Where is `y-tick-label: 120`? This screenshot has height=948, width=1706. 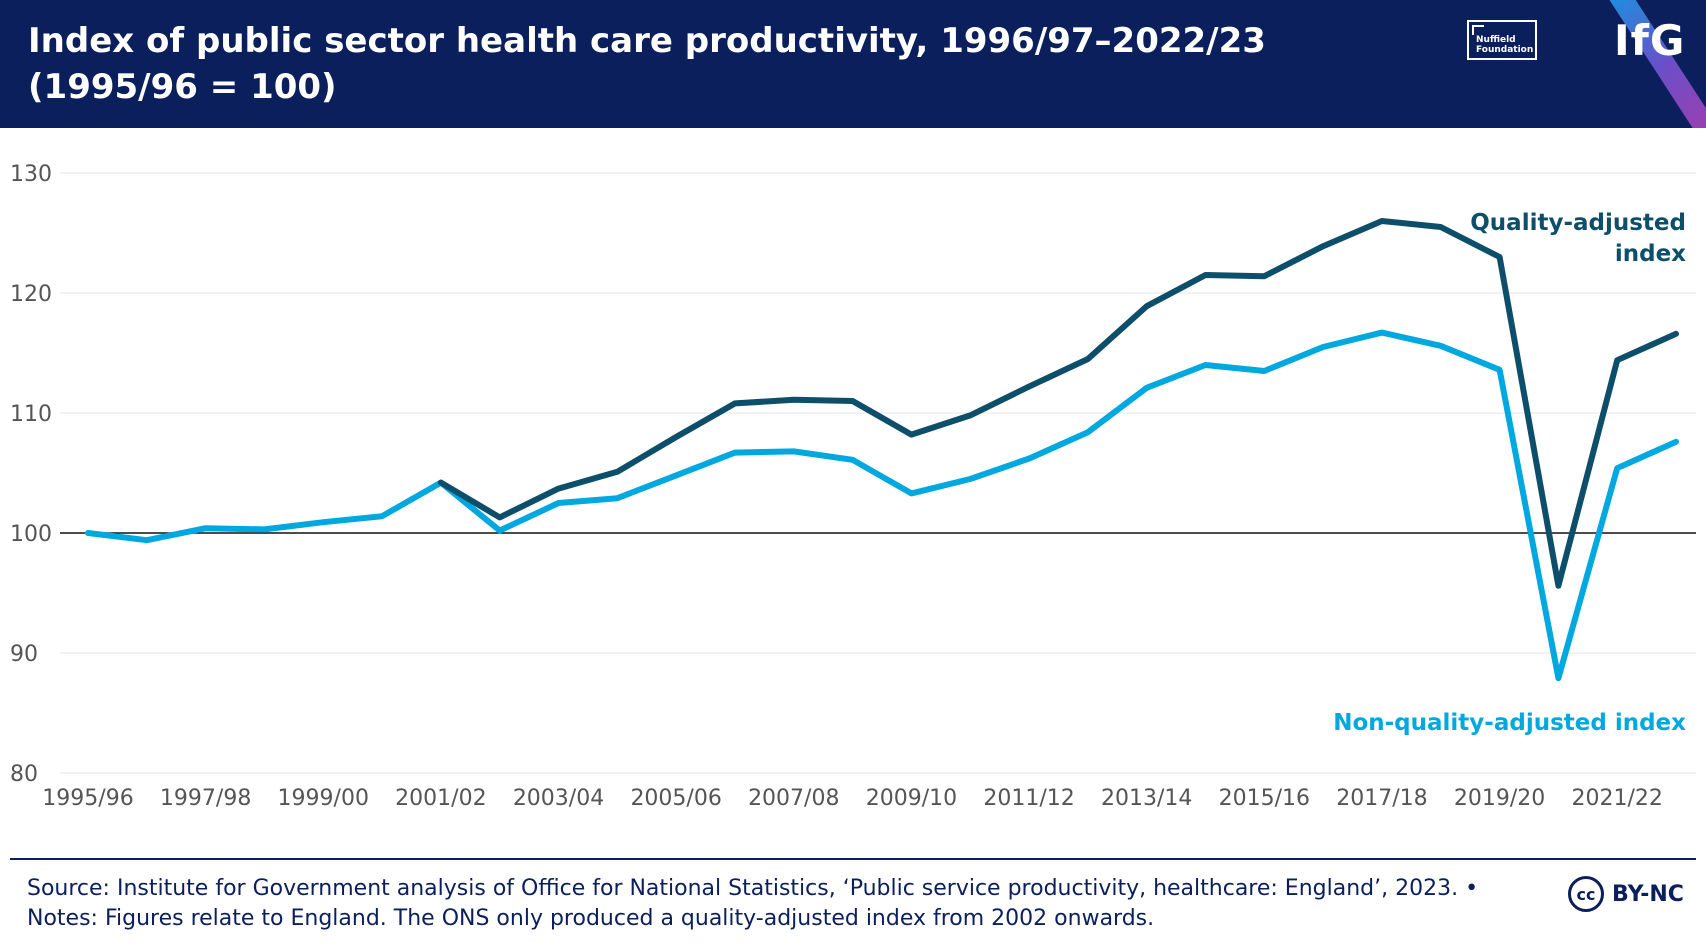
y-tick-label: 120 is located at coordinates (31, 294).